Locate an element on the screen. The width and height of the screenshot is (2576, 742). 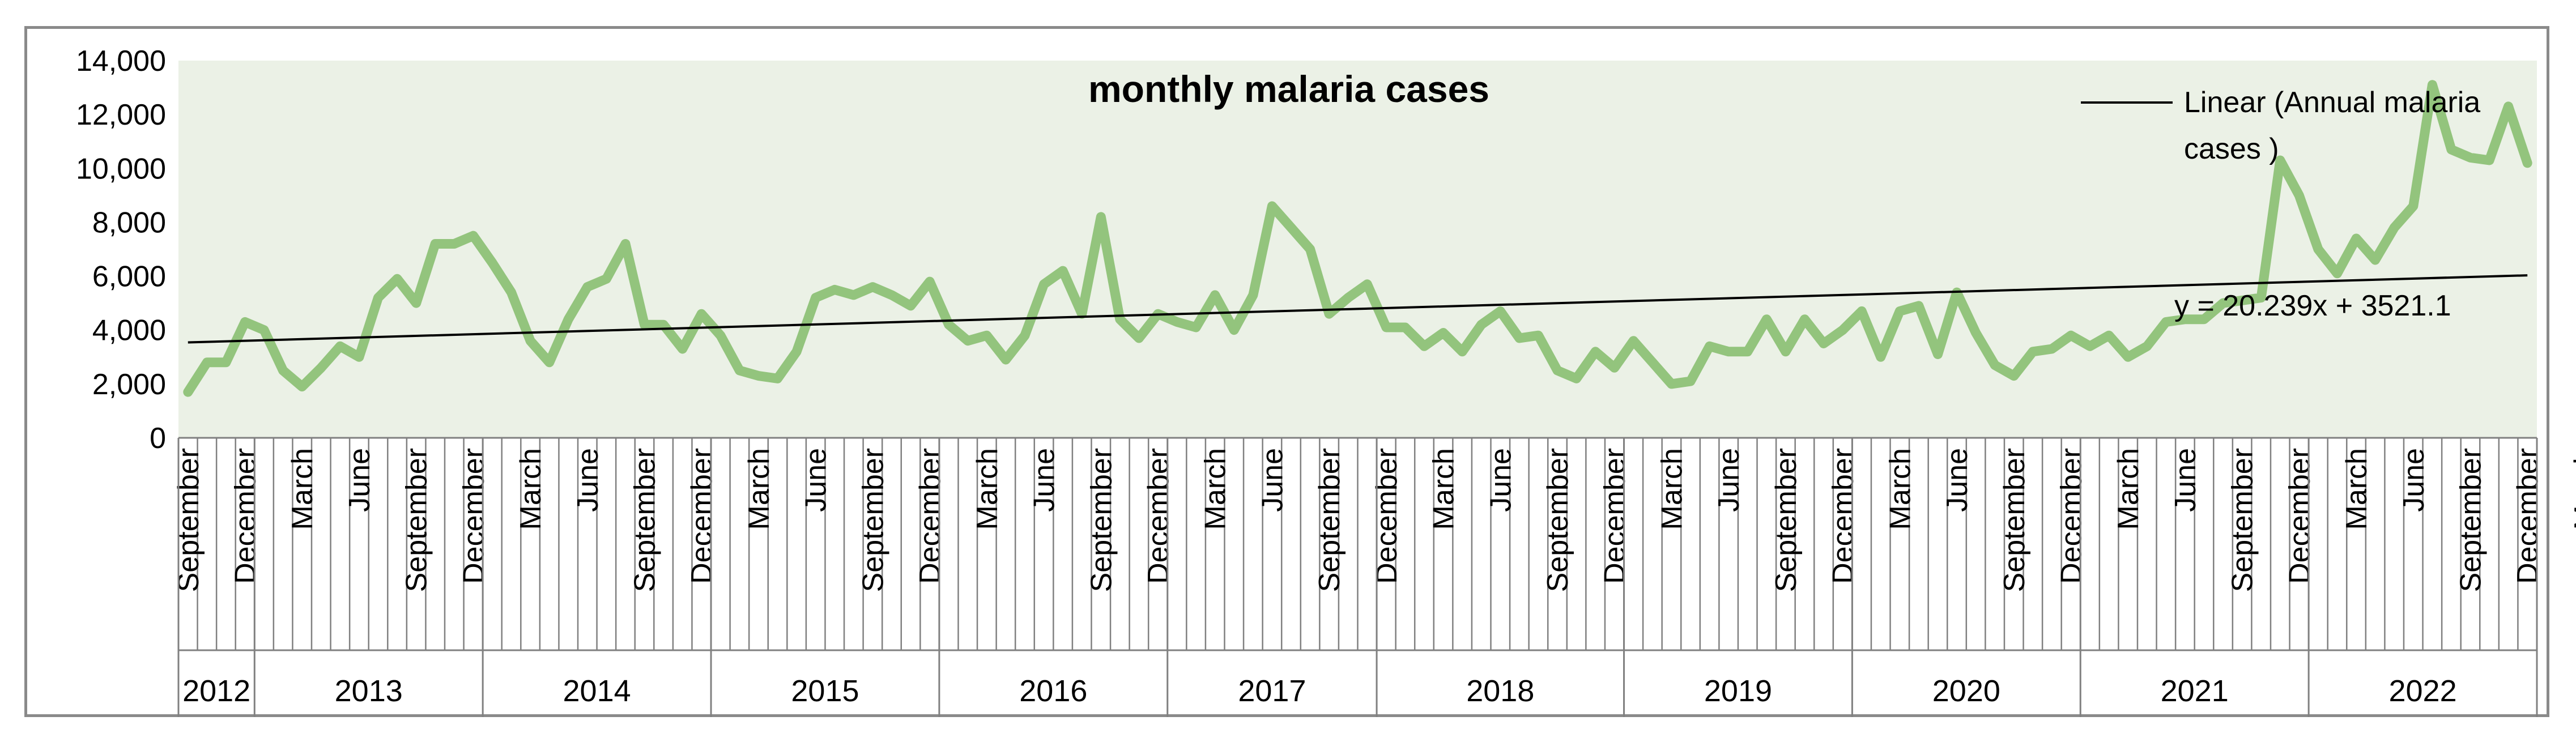
year-label: 2013 is located at coordinates (369, 691).